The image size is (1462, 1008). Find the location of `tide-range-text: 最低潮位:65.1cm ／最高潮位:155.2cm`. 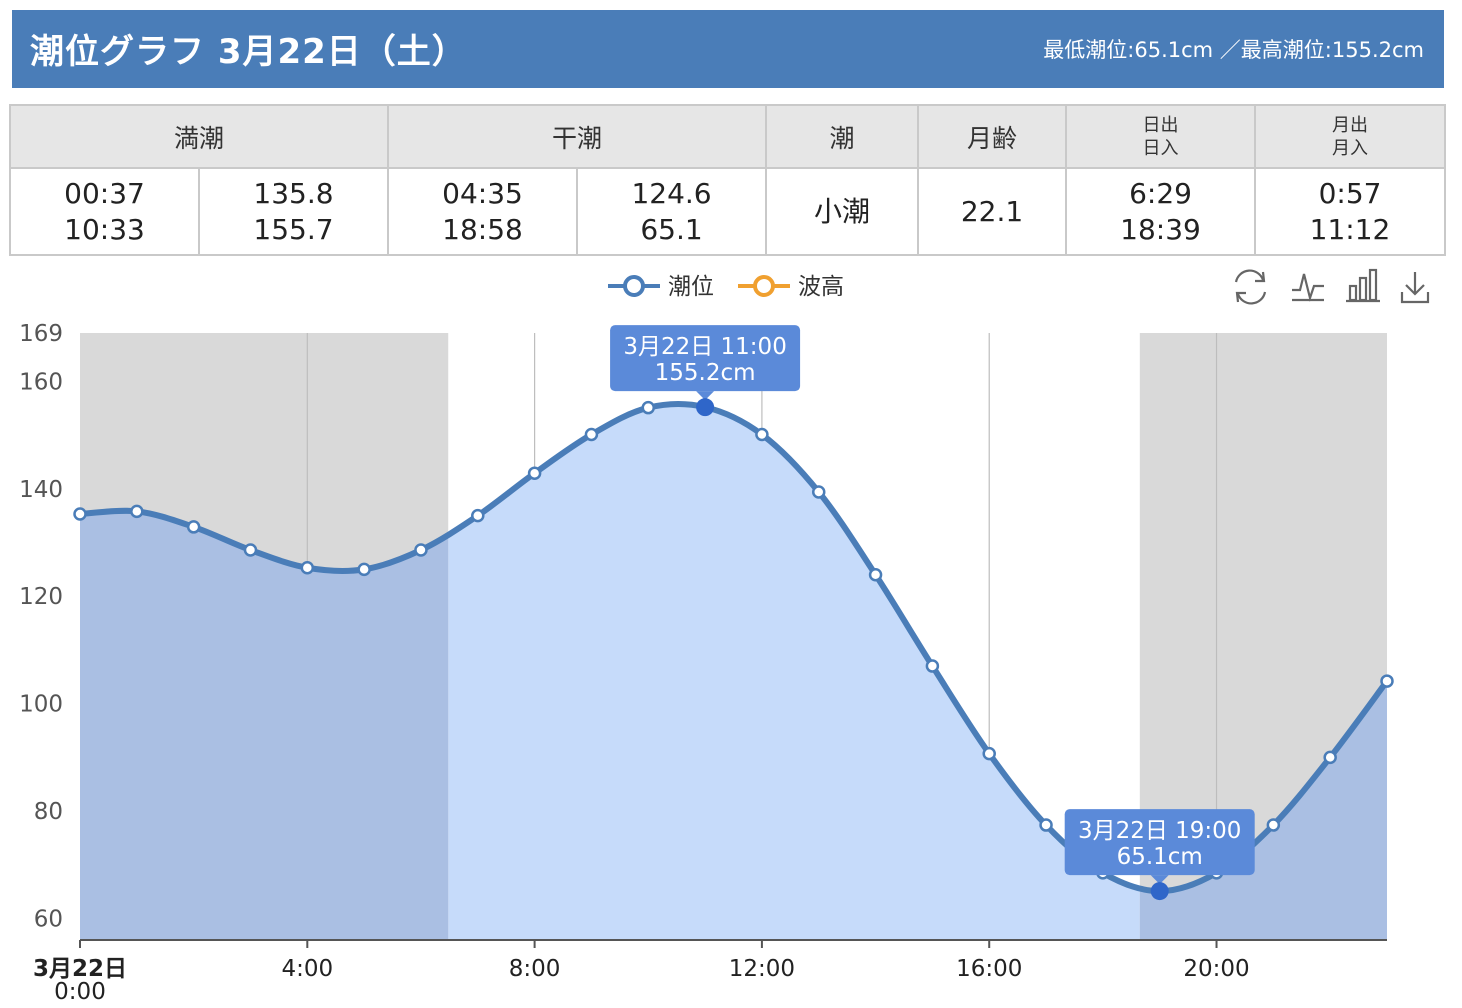

tide-range-text: 最低潮位:65.1cm ／最高潮位:155.2cm is located at coordinates (1233, 50).